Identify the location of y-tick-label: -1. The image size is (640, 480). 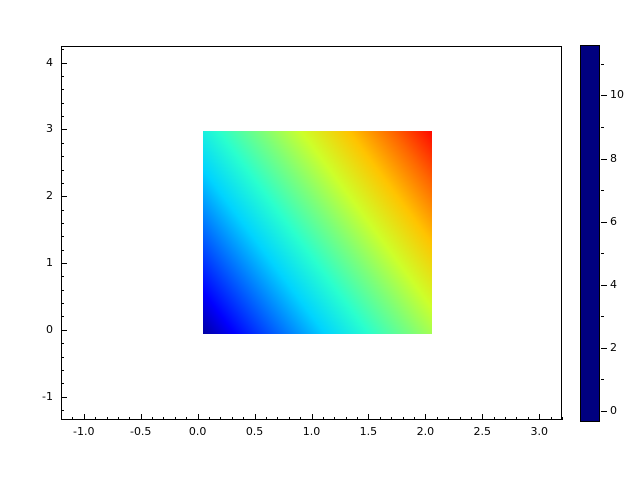
(47, 396).